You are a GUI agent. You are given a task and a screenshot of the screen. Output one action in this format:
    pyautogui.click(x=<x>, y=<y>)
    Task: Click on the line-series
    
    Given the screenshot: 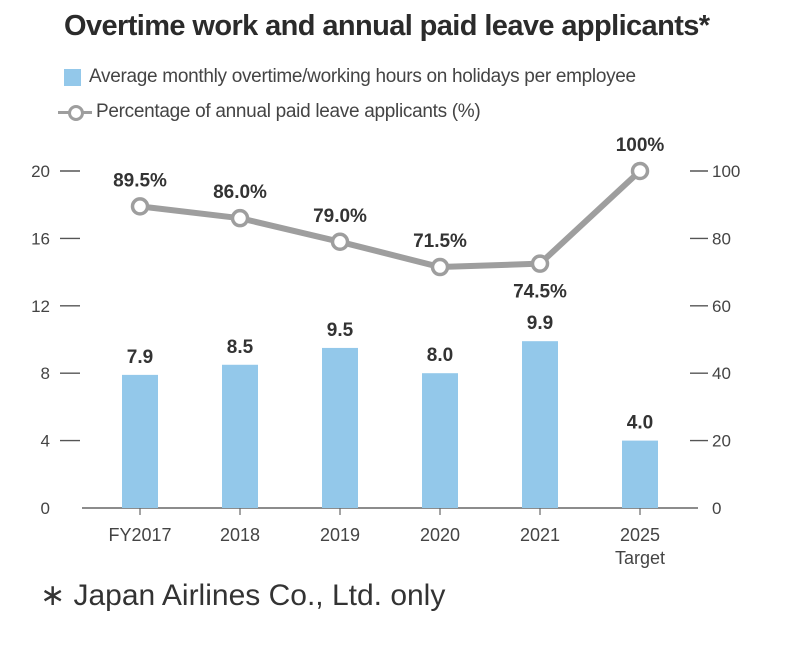 What is the action you would take?
    pyautogui.click(x=391, y=219)
    